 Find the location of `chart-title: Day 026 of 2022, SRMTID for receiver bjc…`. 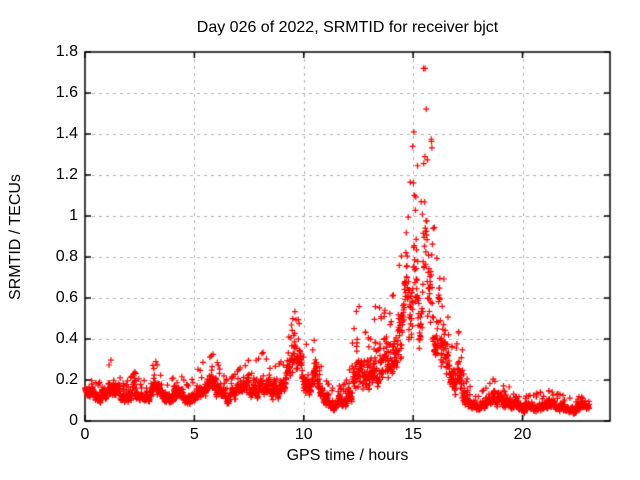

chart-title: Day 026 of 2022, SRMTID for receiver bjc… is located at coordinates (347, 27).